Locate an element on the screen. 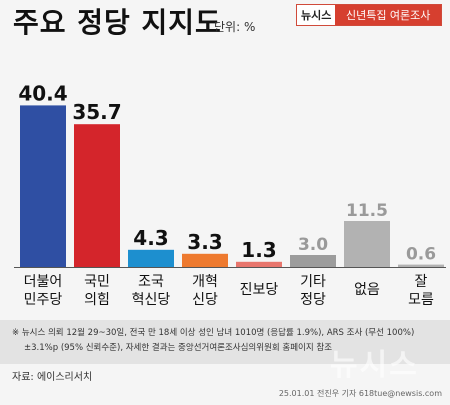  value-label: 1.3 is located at coordinates (258, 250).